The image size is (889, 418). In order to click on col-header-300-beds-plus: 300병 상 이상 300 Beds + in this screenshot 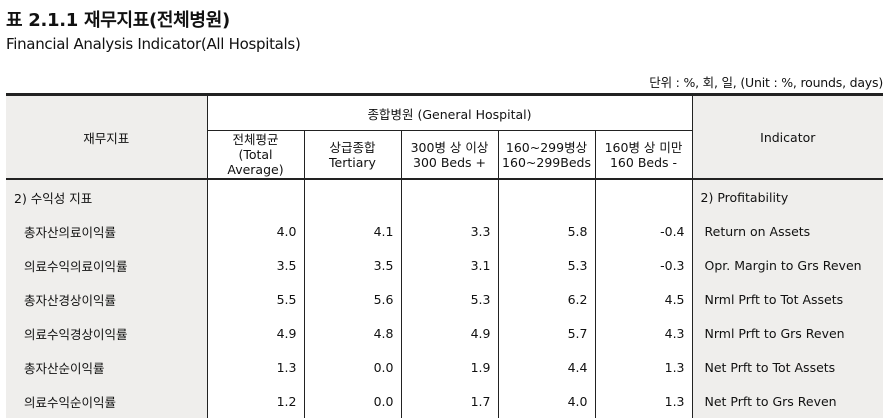, I will do `click(449, 155)`.